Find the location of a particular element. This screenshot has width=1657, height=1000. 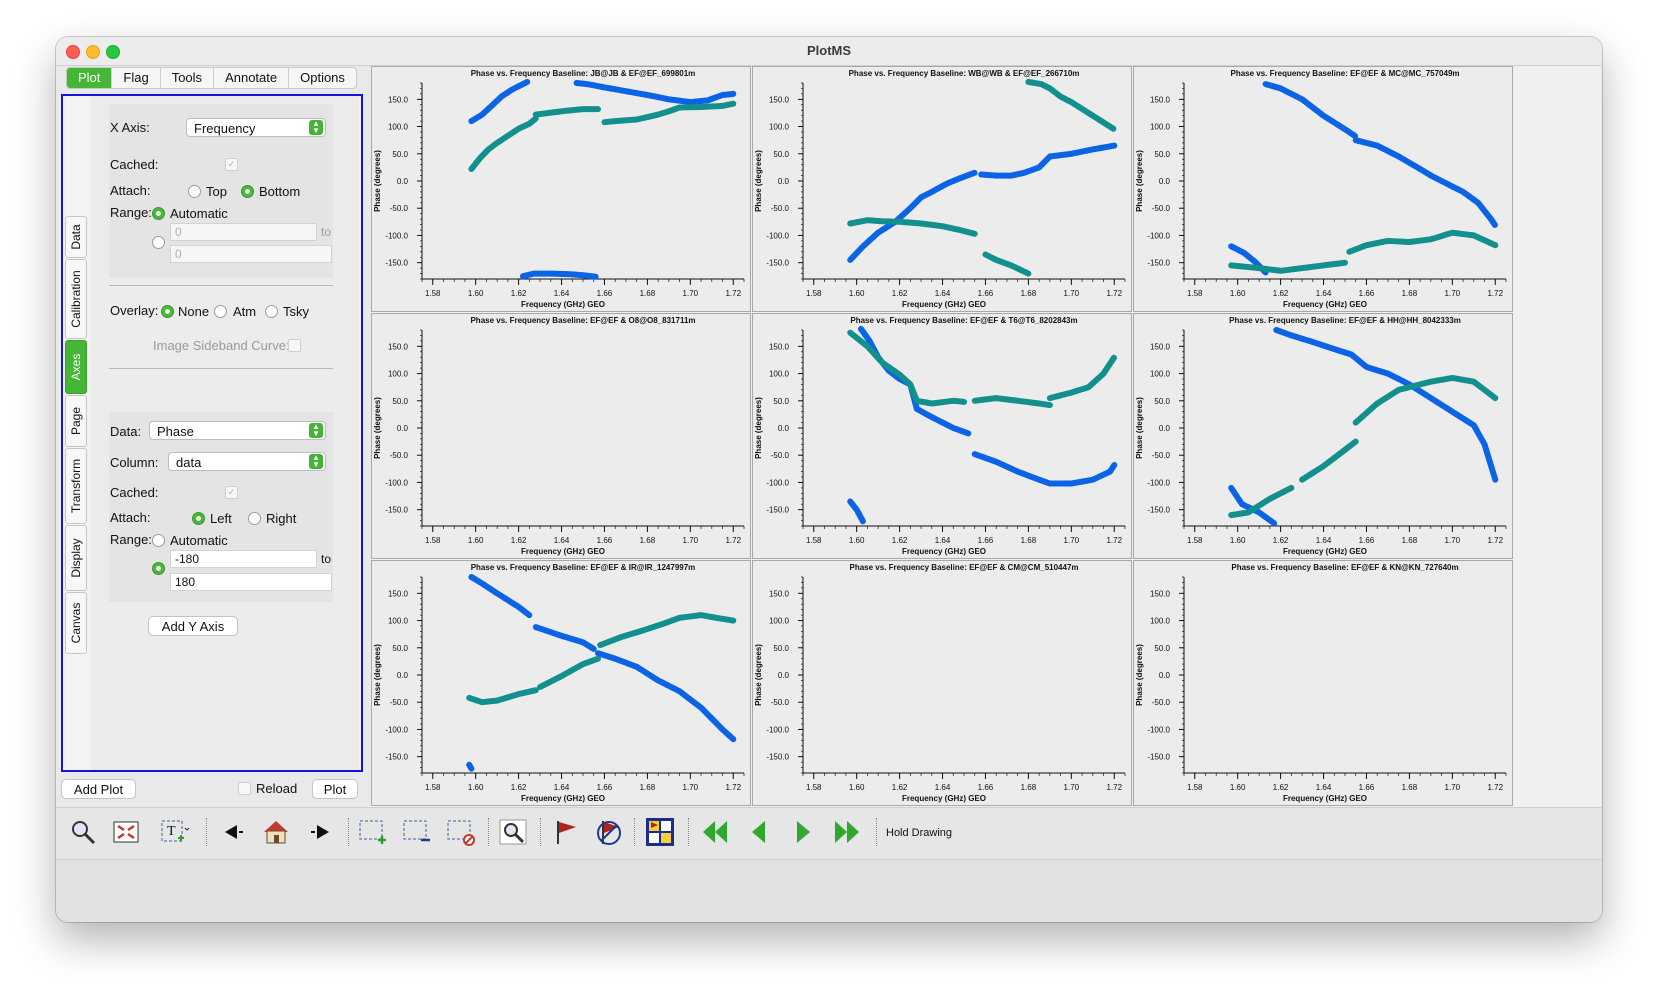

y-column-select: data ▲ ▼ is located at coordinates (247, 461).